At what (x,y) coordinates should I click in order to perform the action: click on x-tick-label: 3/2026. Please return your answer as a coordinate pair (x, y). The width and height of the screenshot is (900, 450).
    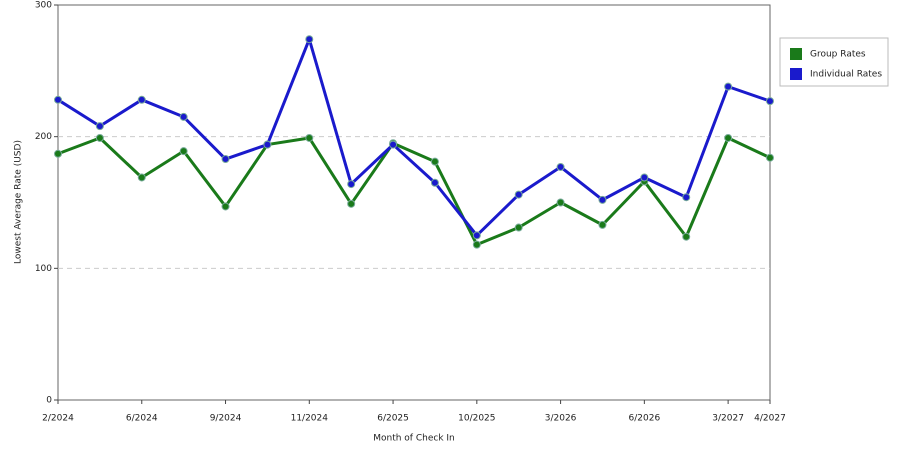
    Looking at the image, I should click on (561, 419).